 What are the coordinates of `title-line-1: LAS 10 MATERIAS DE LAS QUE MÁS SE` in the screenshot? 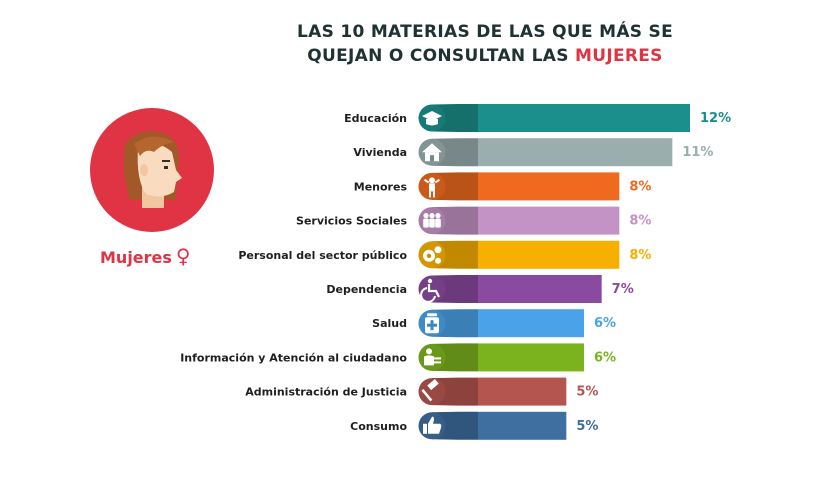 It's located at (485, 32).